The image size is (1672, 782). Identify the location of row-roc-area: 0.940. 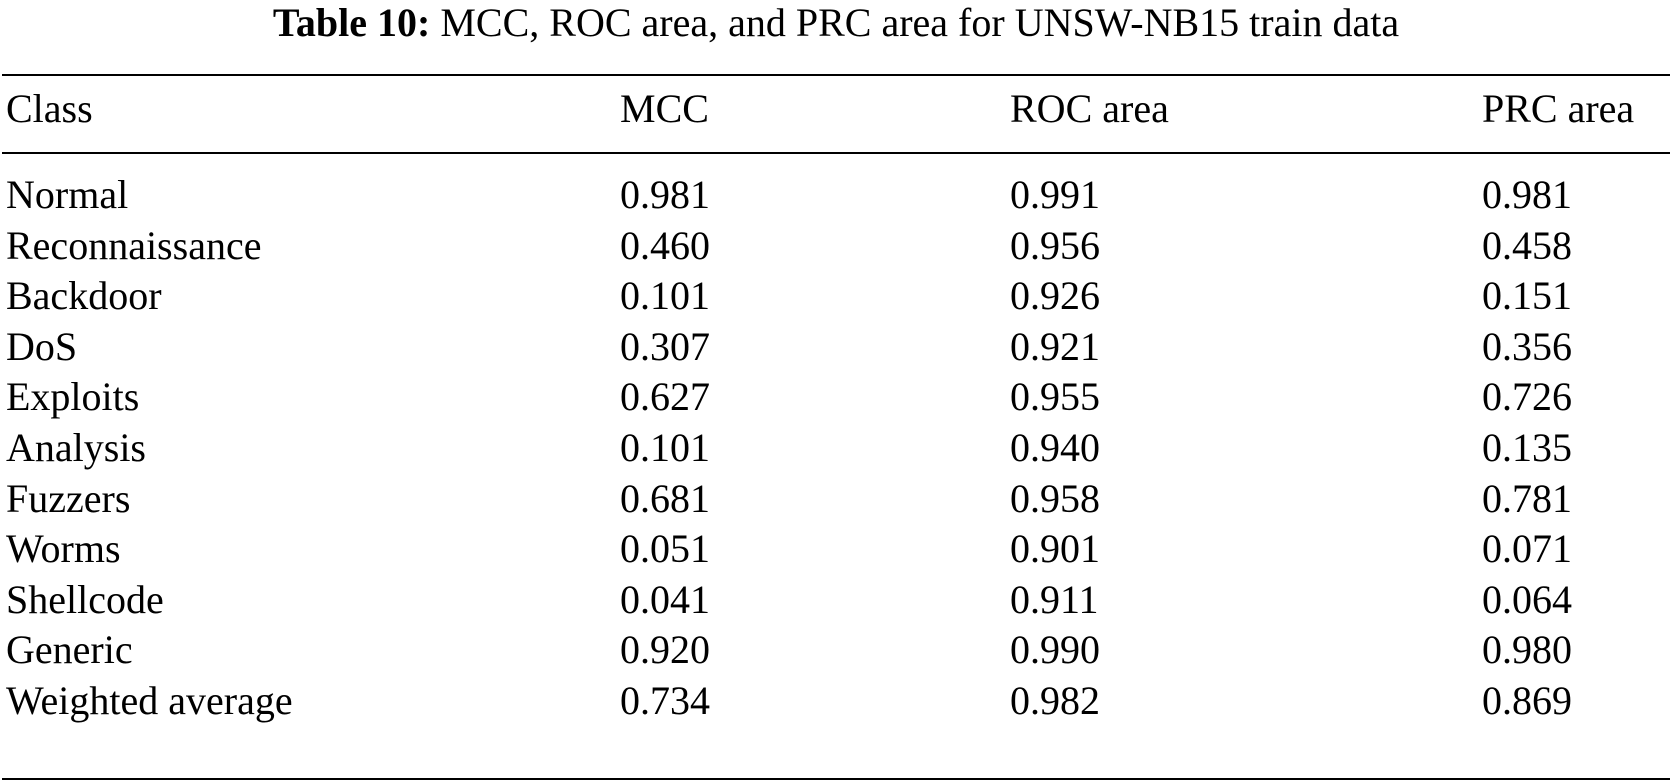
(1055, 447).